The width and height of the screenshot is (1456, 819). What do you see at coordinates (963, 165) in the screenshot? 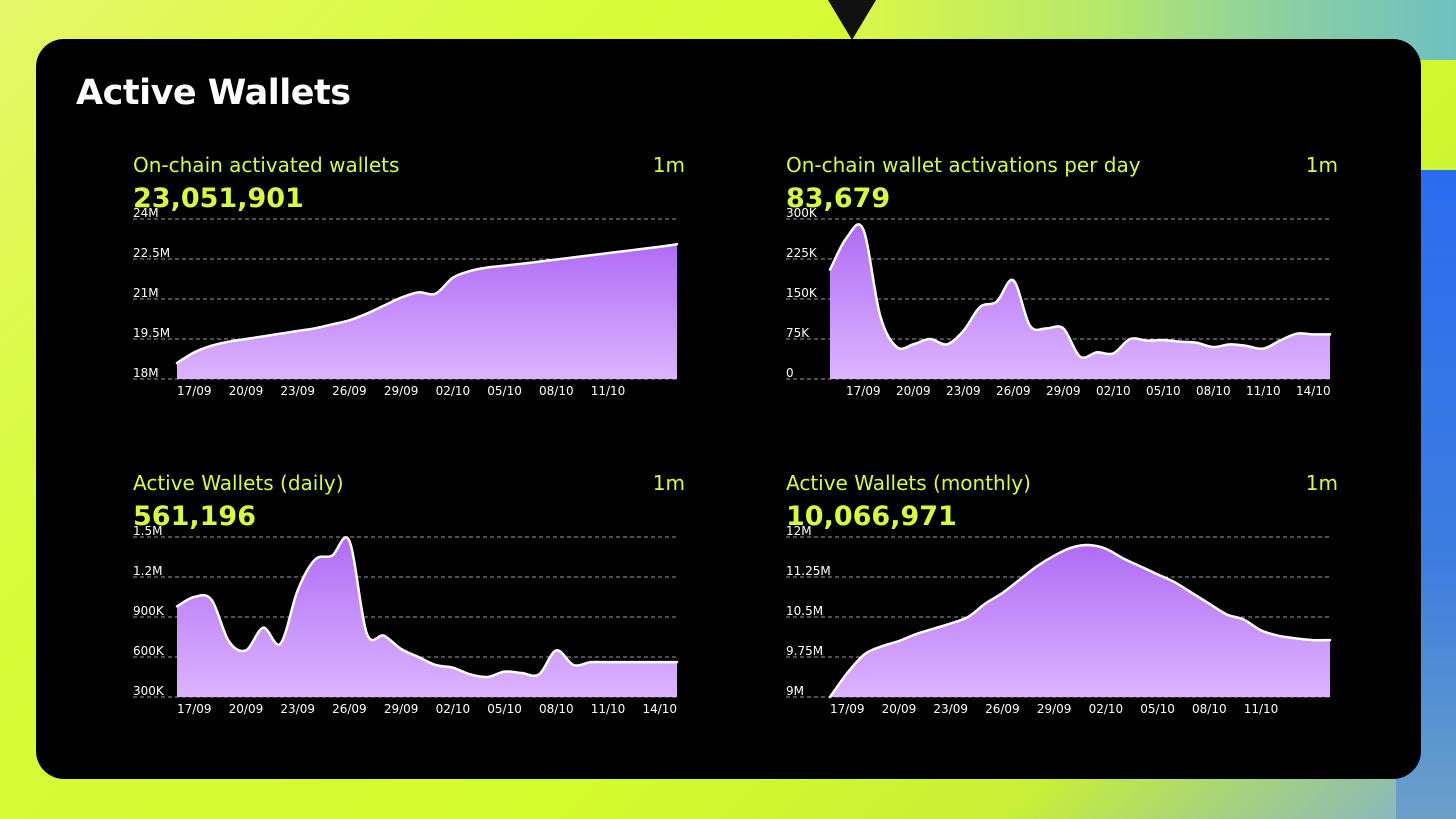
I see `chart-title: On-chain wallet activations per day` at bounding box center [963, 165].